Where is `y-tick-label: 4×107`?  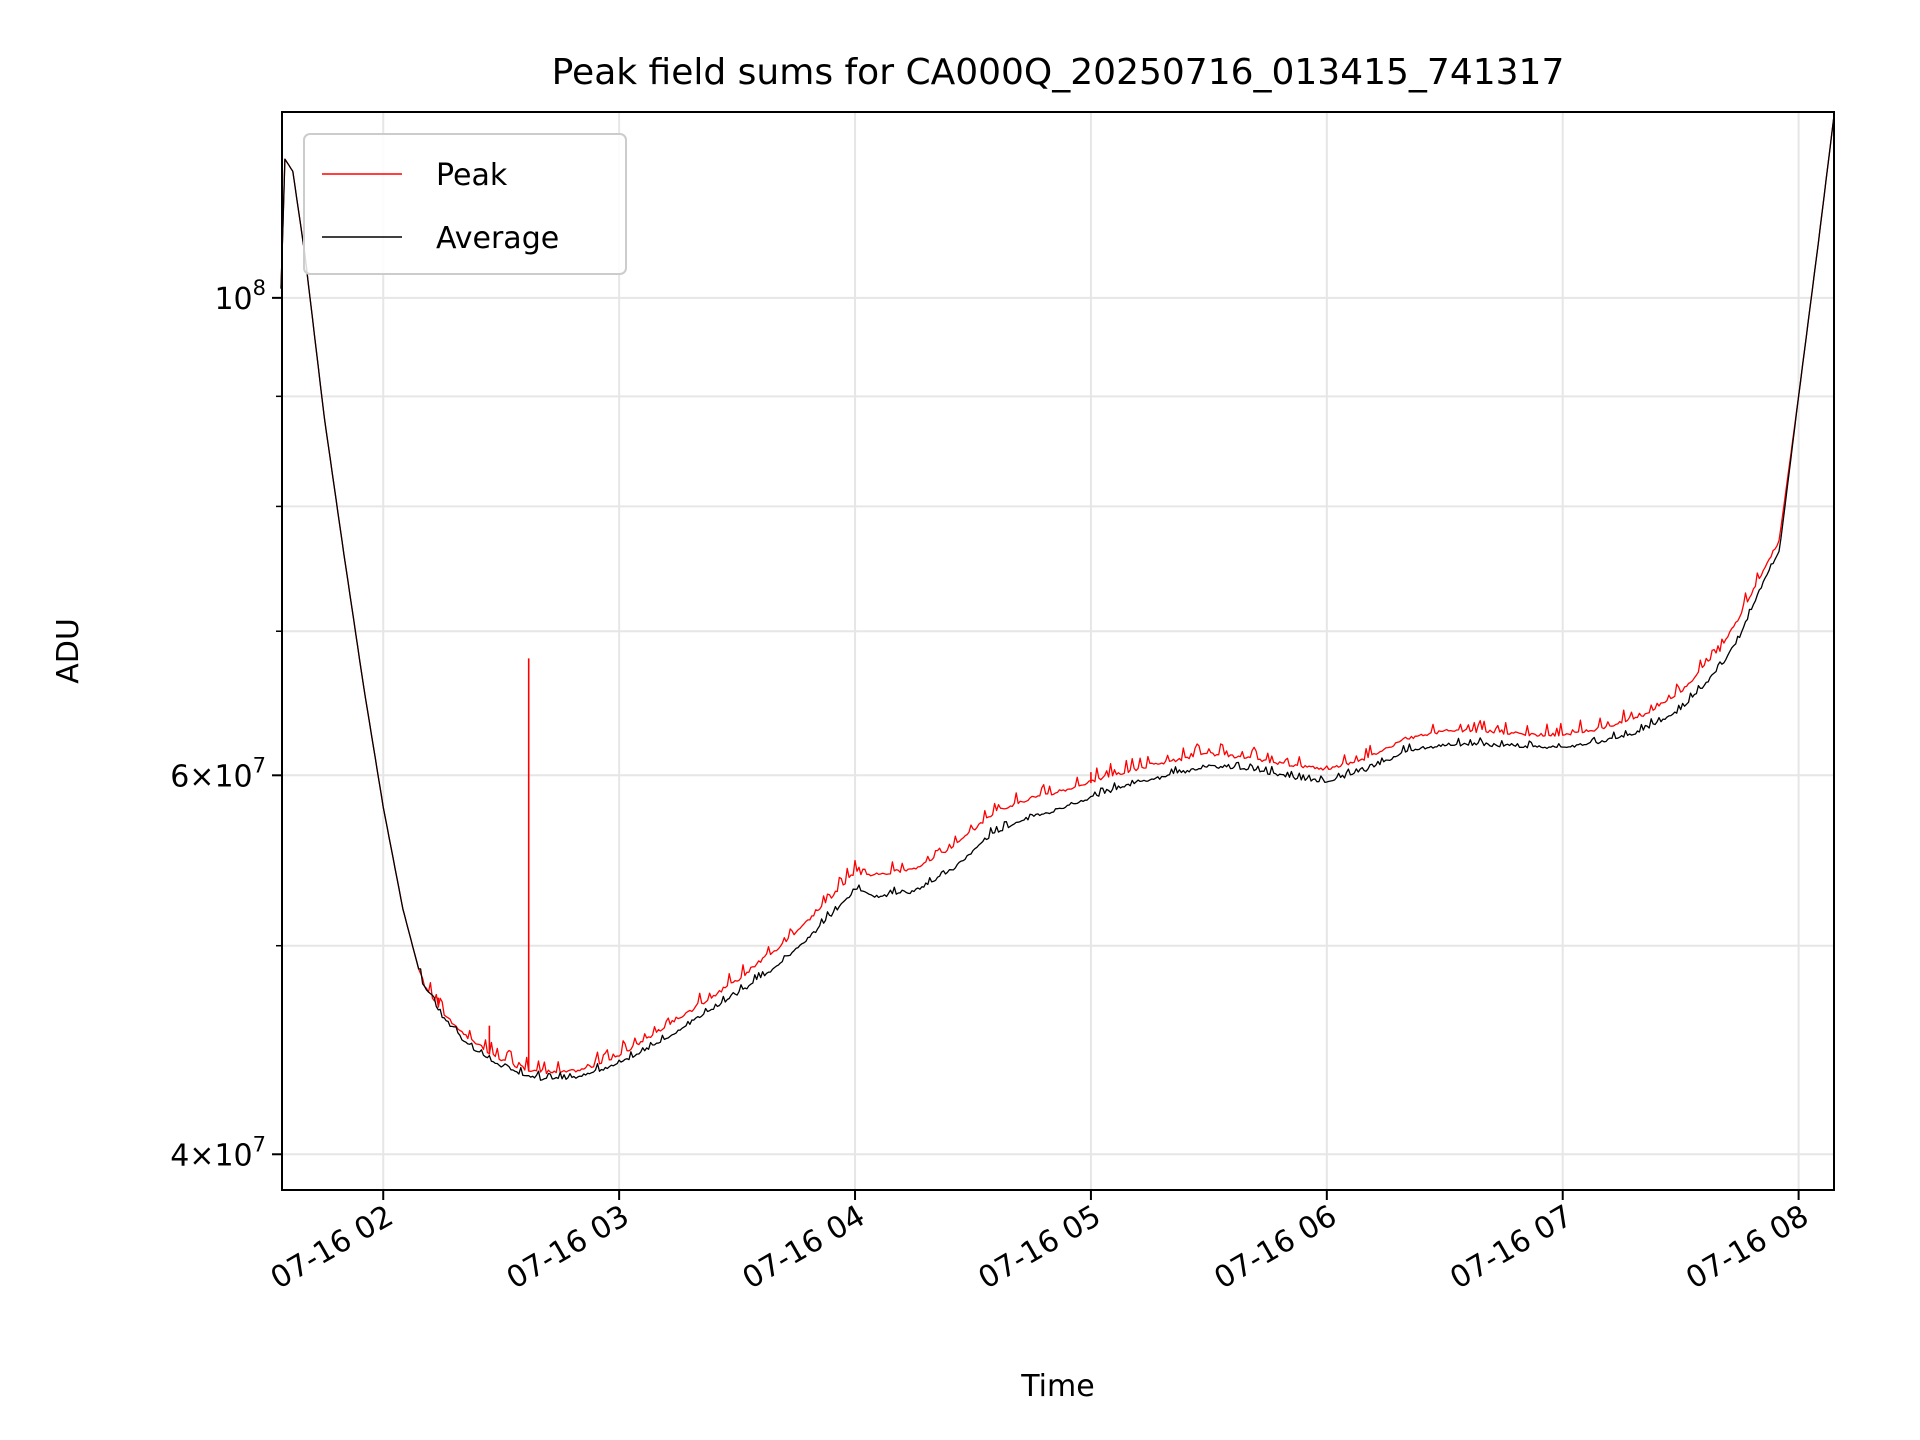
y-tick-label: 4×107 is located at coordinates (218, 1152).